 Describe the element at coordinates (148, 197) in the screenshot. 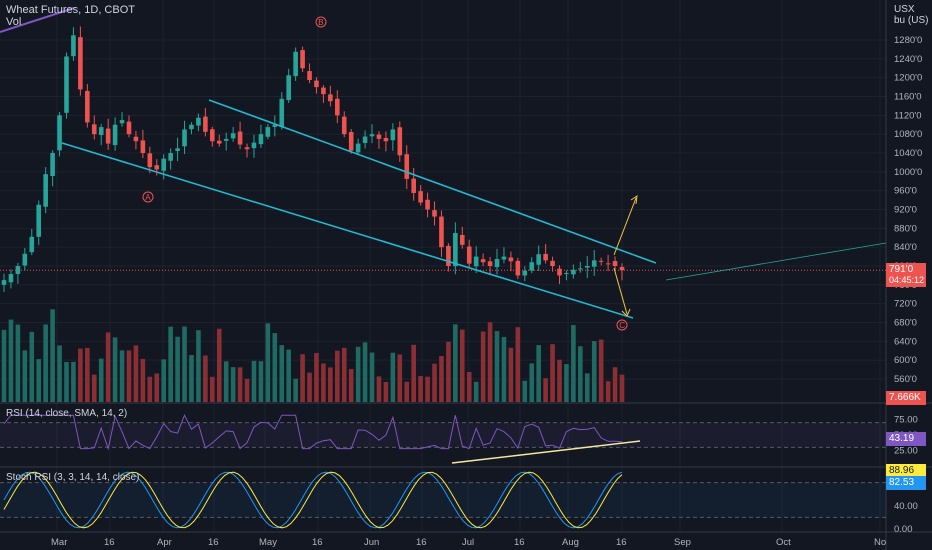

I see `elliott-wave-marker` at that location.